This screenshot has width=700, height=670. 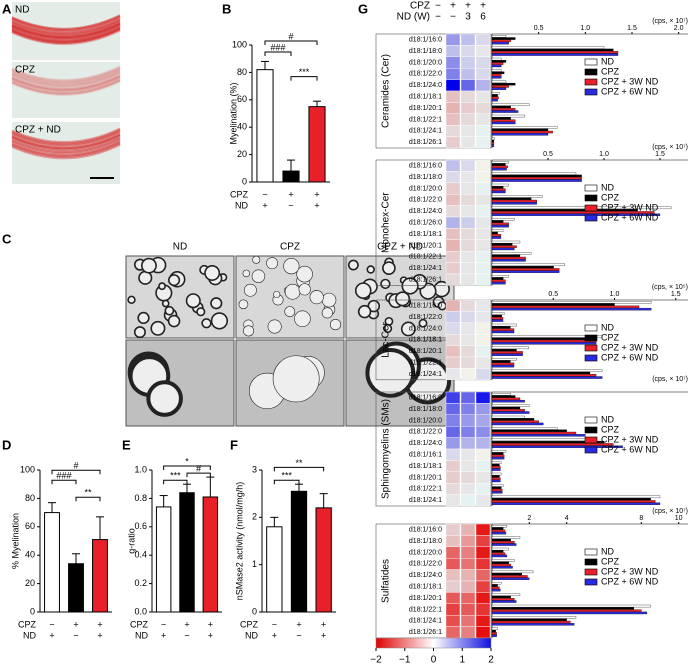 I want to click on panel-letter: C, so click(x=7, y=238).